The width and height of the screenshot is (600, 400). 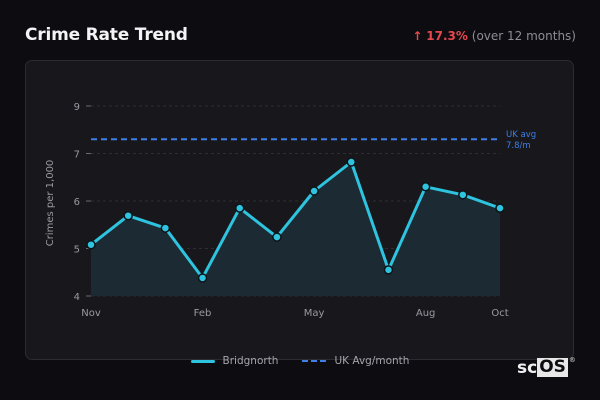 I want to click on scos-logo: sc OS ®, so click(x=546, y=367).